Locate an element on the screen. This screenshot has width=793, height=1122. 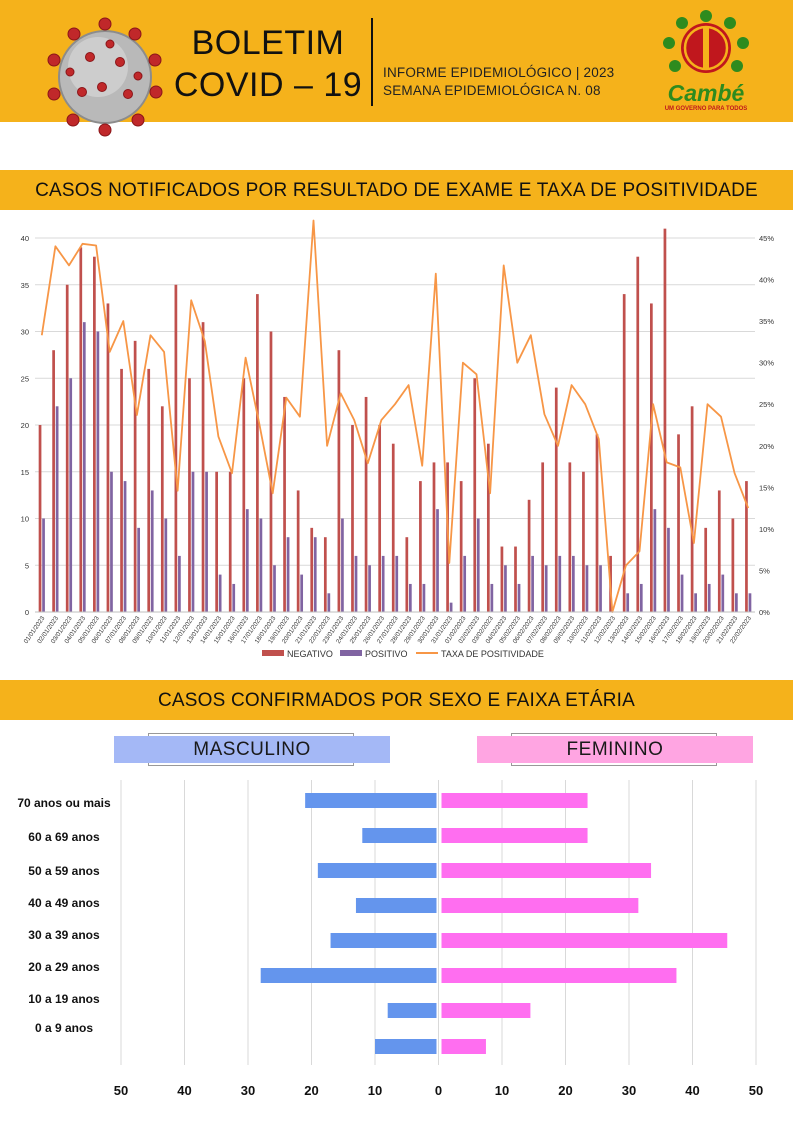
coronavirus-icon is located at coordinates (105, 77).